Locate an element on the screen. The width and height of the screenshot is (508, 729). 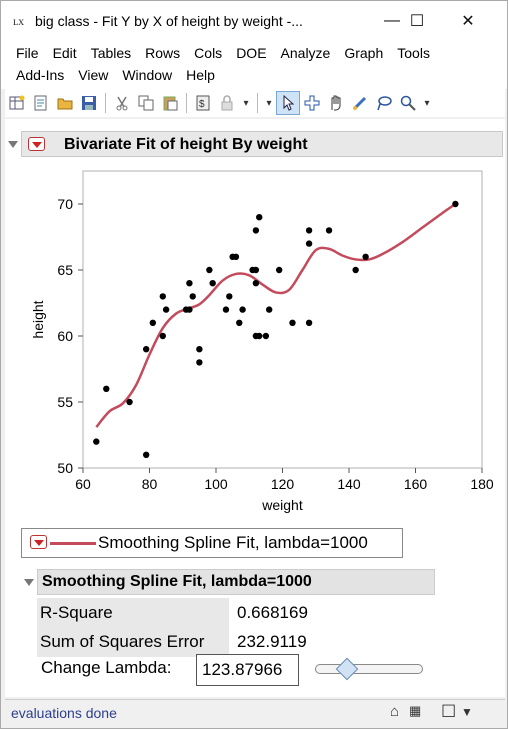
journal-icon: $ is located at coordinates (203, 103).